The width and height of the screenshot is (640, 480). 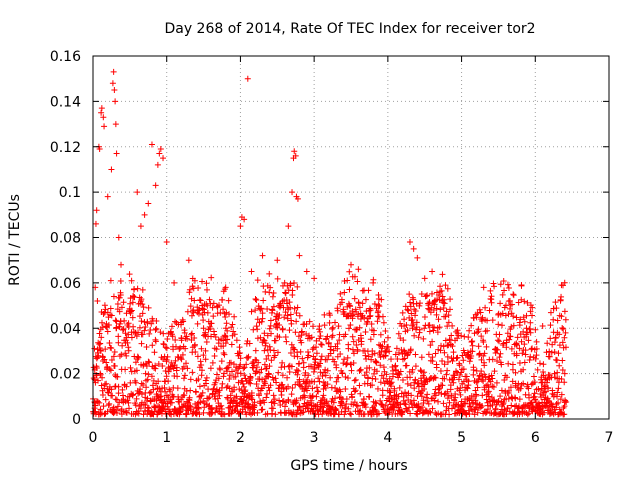 I want to click on y-tick-labels: 0 0.02 0.04 0.06 0.08 0.1 0.12 0.14 0.16, so click(x=65, y=238).